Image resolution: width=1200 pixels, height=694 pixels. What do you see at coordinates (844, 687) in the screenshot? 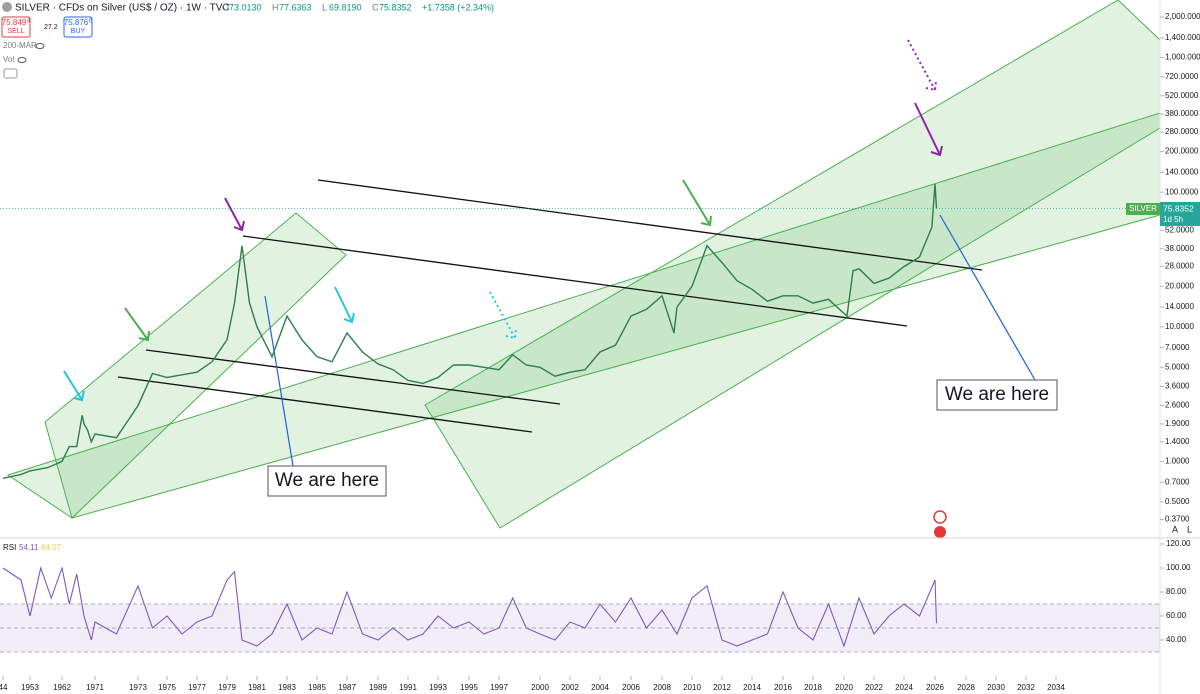
I see `x-tick-label: 2020` at bounding box center [844, 687].